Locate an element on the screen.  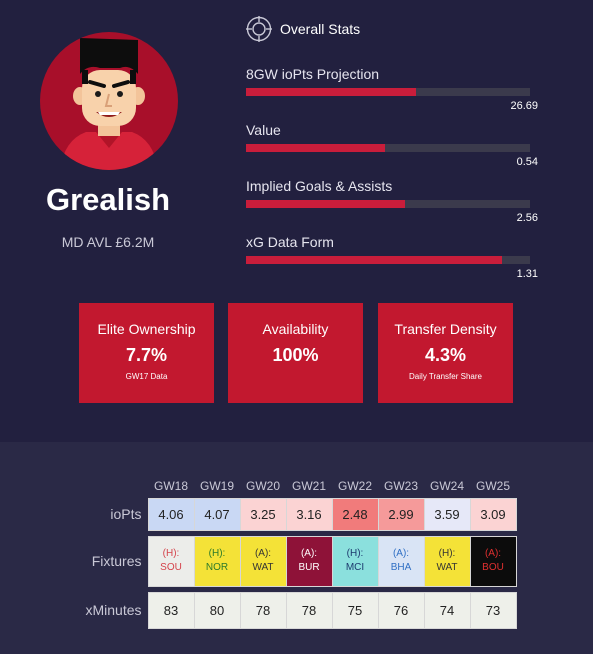
stat-value-metric: Value 0.54 is located at coordinates (392, 145).